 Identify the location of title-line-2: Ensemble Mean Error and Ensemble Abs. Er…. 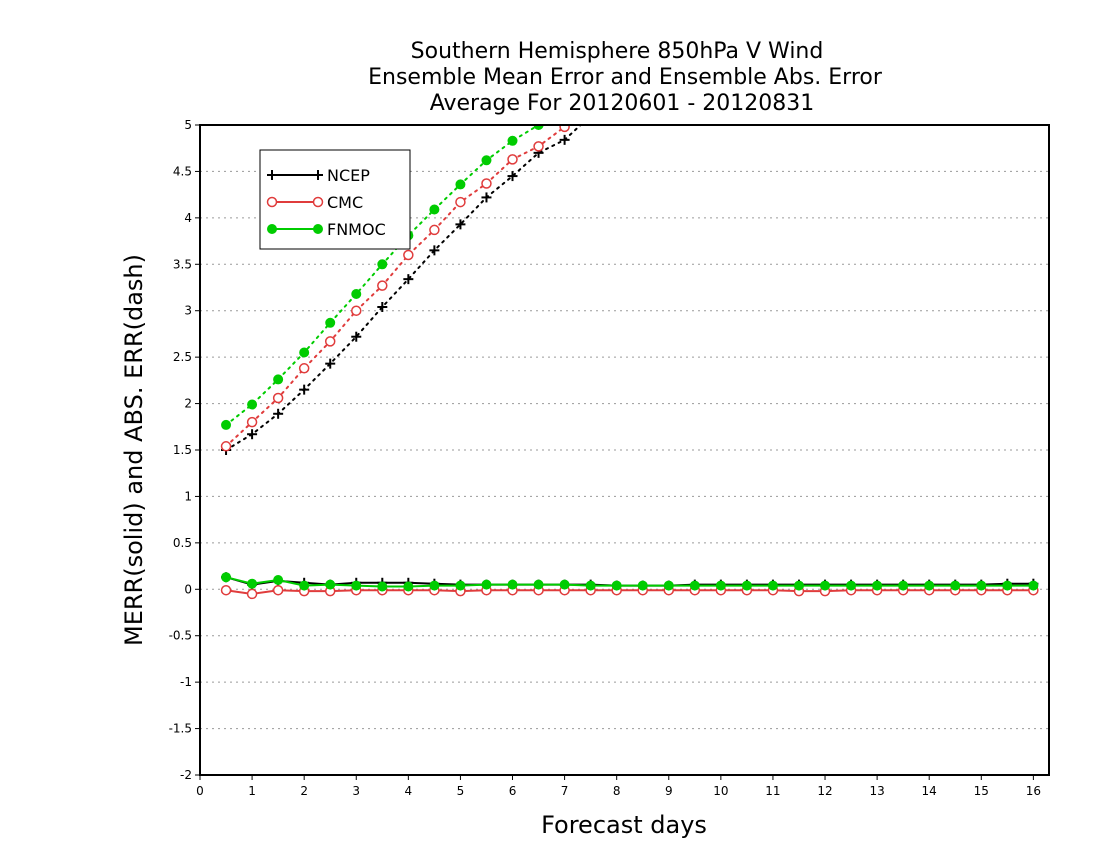
(625, 77).